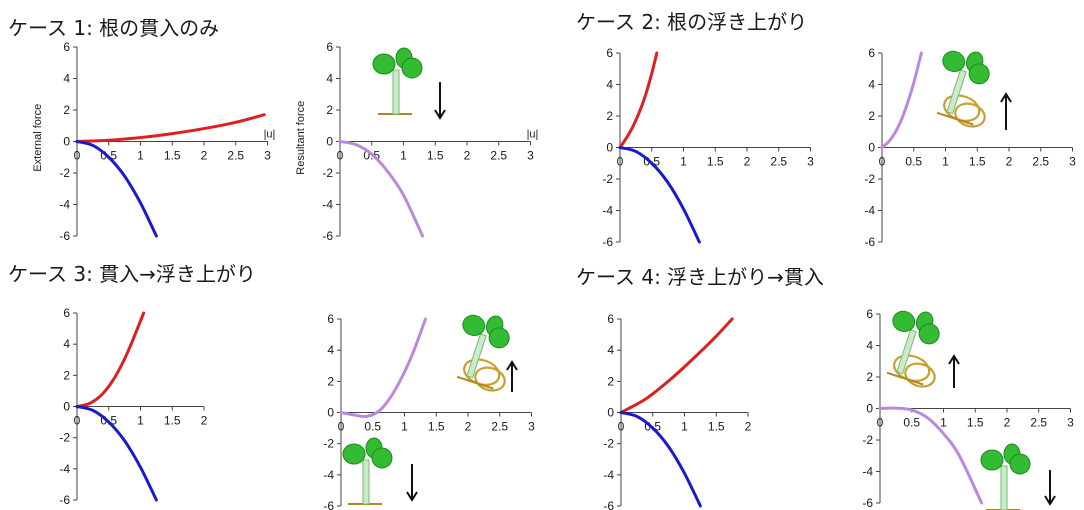 Image resolution: width=1084 pixels, height=510 pixels. I want to click on case2-resultant-xtick-label: 2.5, so click(1040, 162).